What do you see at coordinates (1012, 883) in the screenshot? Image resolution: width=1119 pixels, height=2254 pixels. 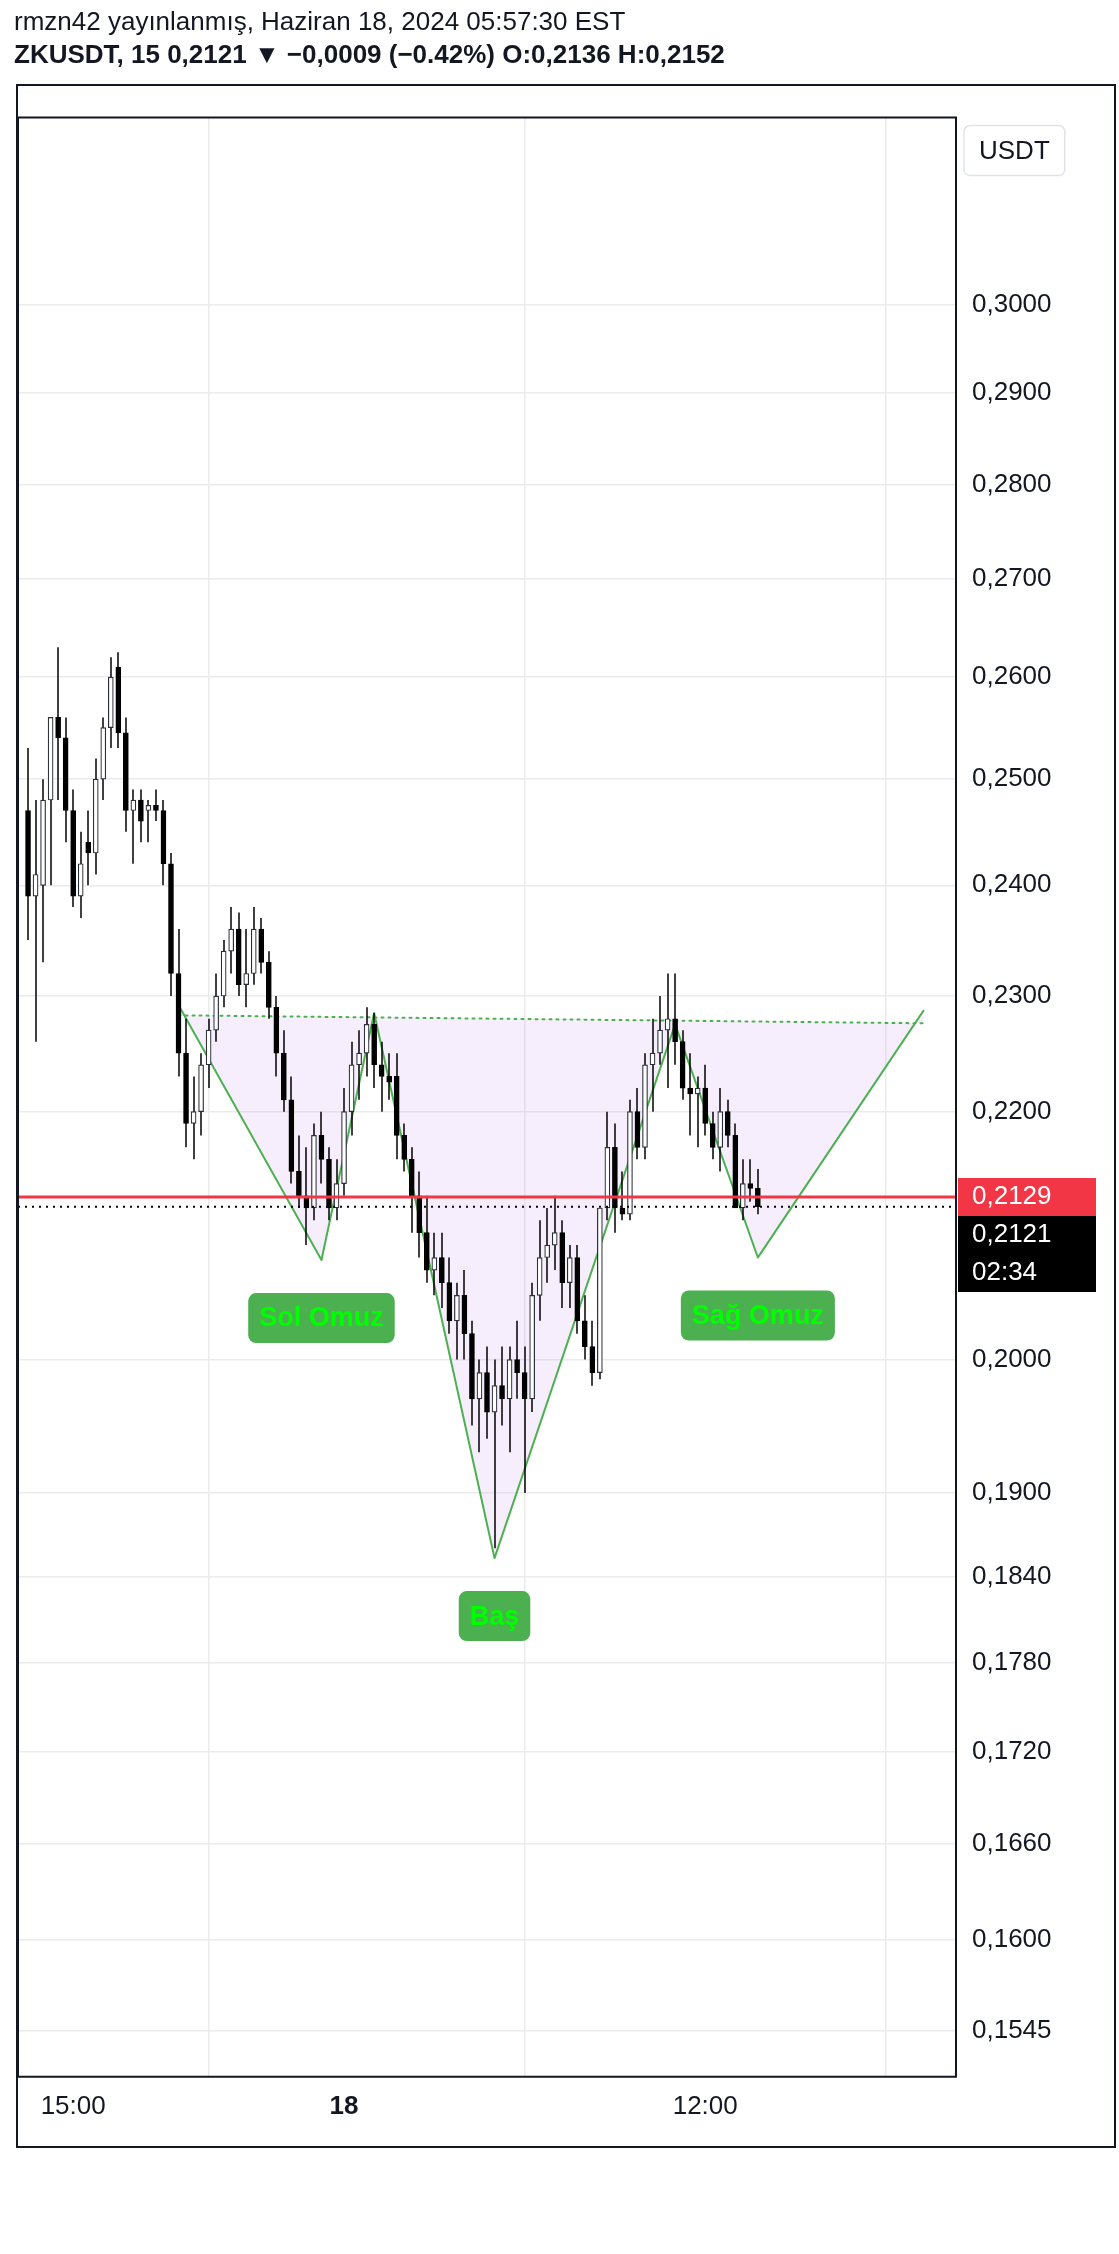 I see `y-tick-label: 0,2400` at bounding box center [1012, 883].